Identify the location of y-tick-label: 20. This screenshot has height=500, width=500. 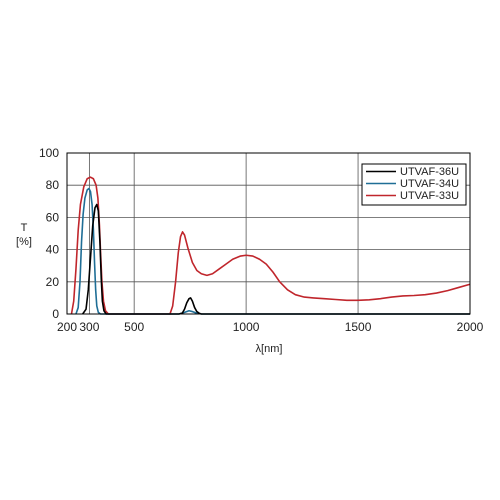
(53, 282).